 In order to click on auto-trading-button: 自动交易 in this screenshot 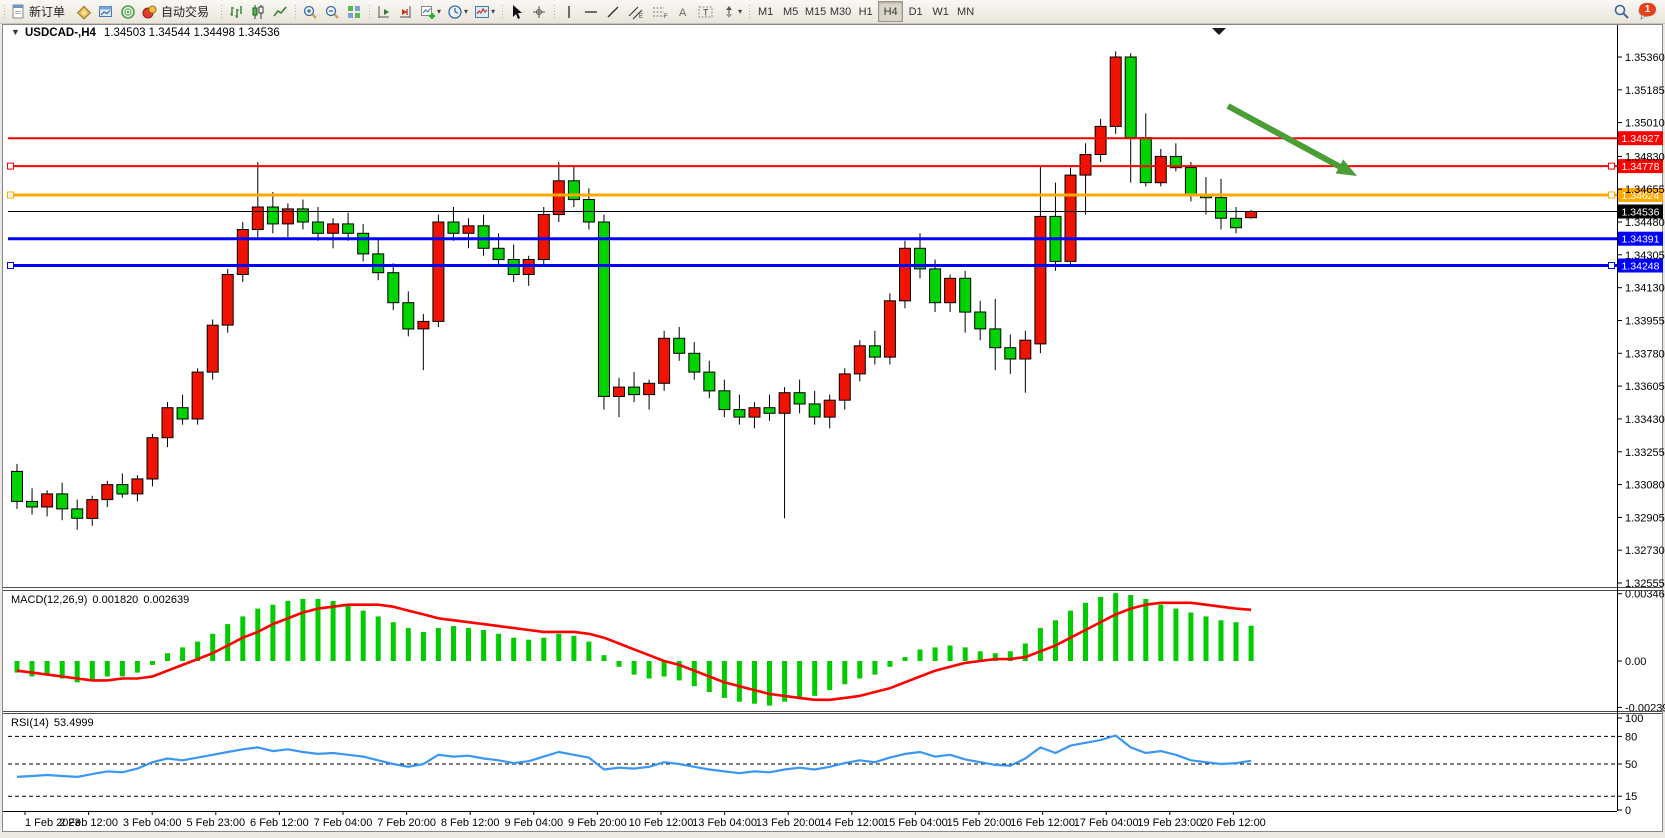, I will do `click(178, 11)`.